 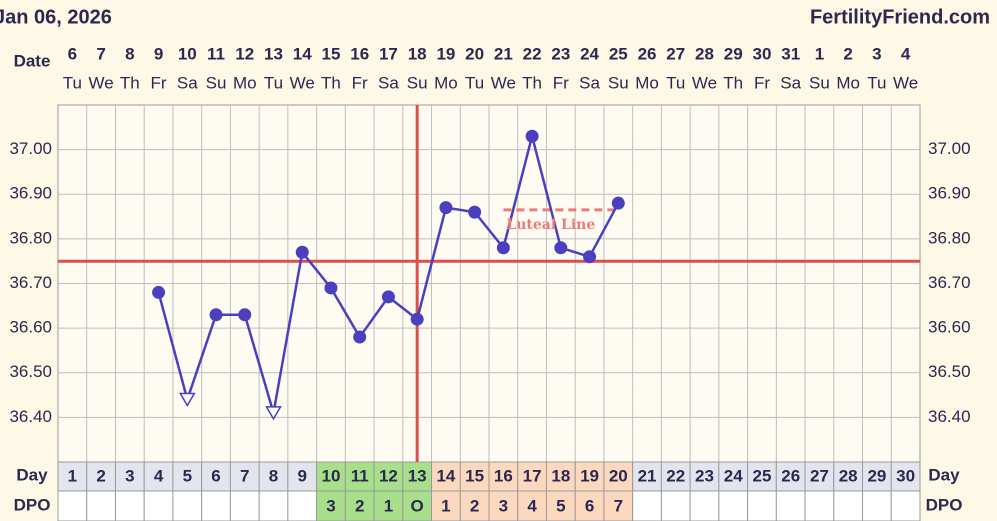 I want to click on date-label: 26, so click(x=647, y=53).